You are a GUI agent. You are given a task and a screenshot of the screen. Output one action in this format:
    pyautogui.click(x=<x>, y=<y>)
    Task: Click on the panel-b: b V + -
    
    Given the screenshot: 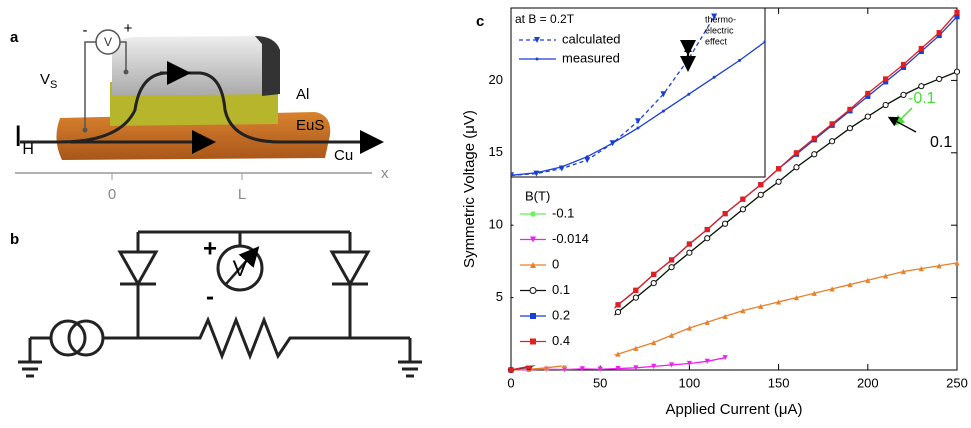 What is the action you would take?
    pyautogui.click(x=216, y=304)
    